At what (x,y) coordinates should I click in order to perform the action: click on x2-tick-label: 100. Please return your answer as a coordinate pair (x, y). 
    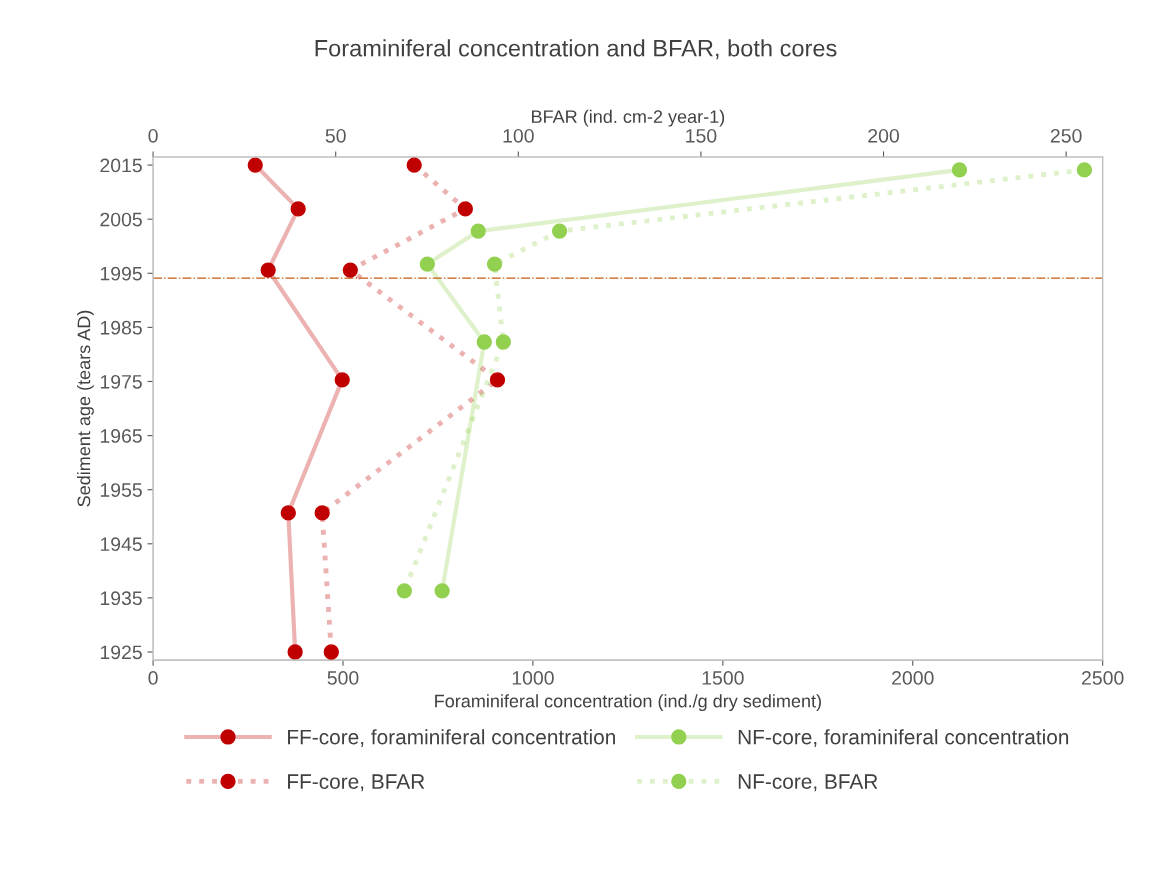
    Looking at the image, I should click on (518, 135).